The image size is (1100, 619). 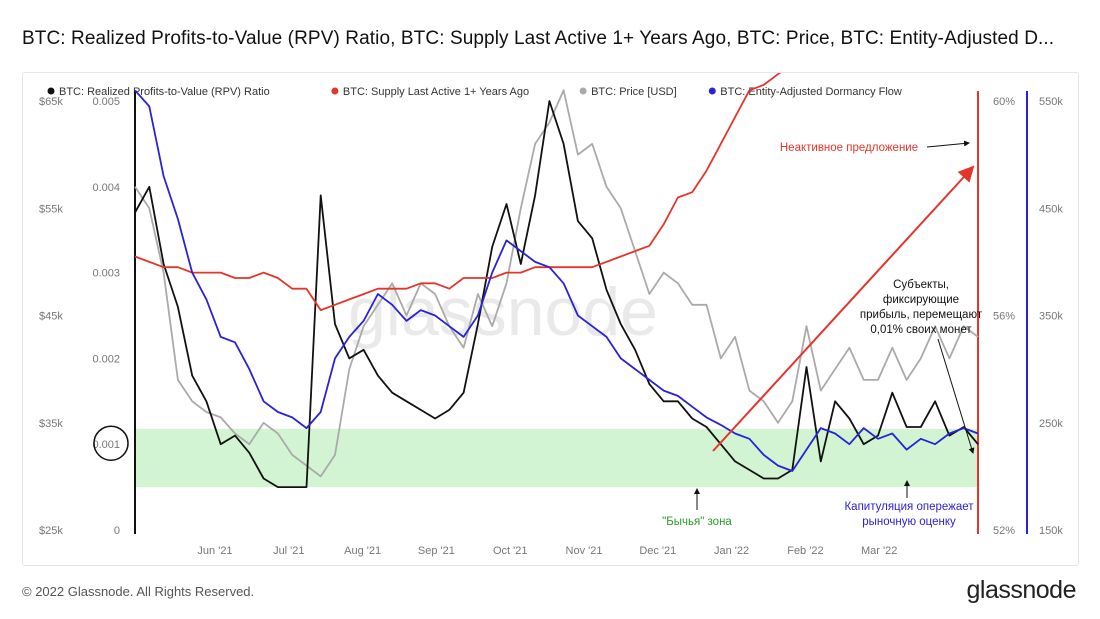 What do you see at coordinates (811, 92) in the screenshot?
I see `legend-label-3: BTC: Entity-Adjusted Dormancy Flow` at bounding box center [811, 92].